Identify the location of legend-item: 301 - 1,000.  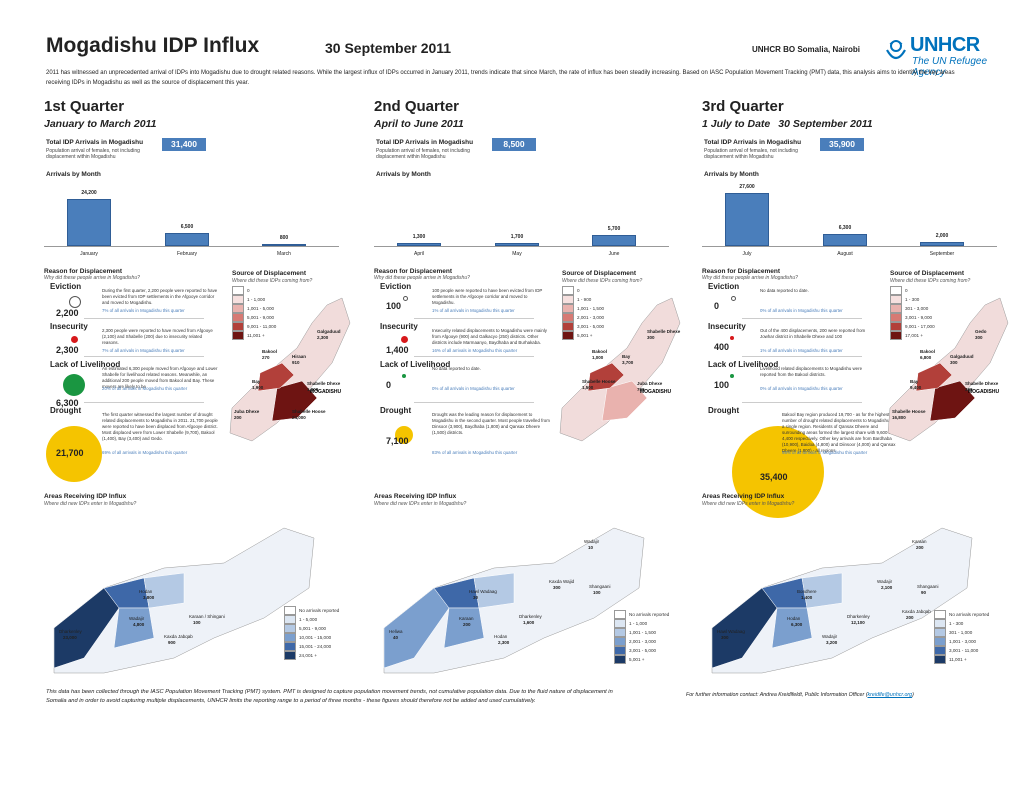
(961, 632).